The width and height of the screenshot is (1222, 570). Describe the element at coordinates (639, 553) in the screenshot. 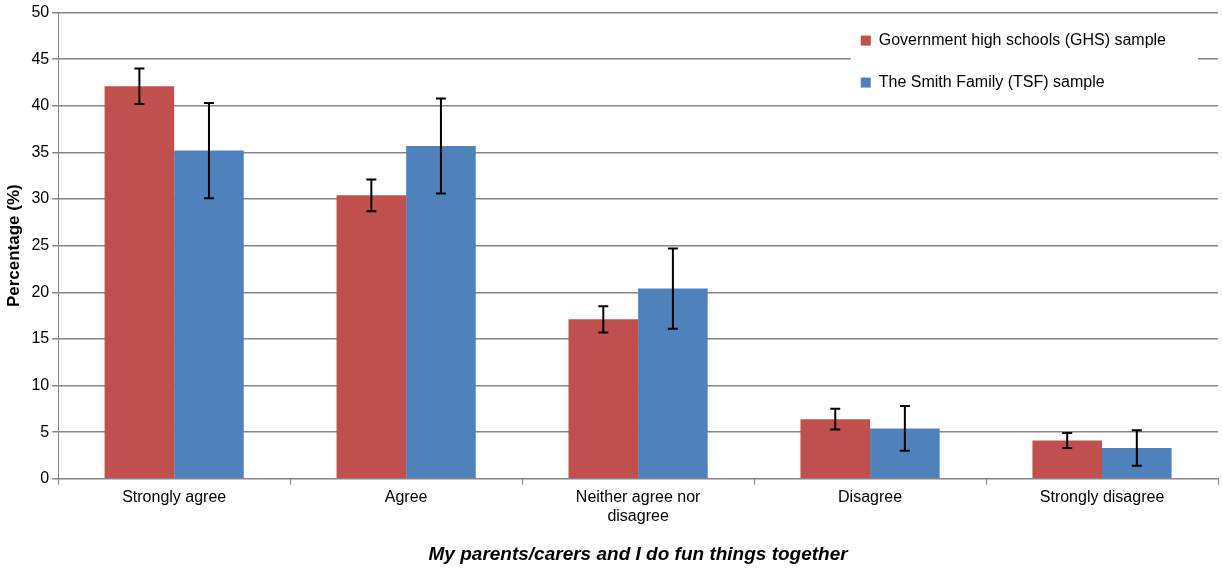

I see `x-axis-title: My parents/carers and I do fun things together` at that location.